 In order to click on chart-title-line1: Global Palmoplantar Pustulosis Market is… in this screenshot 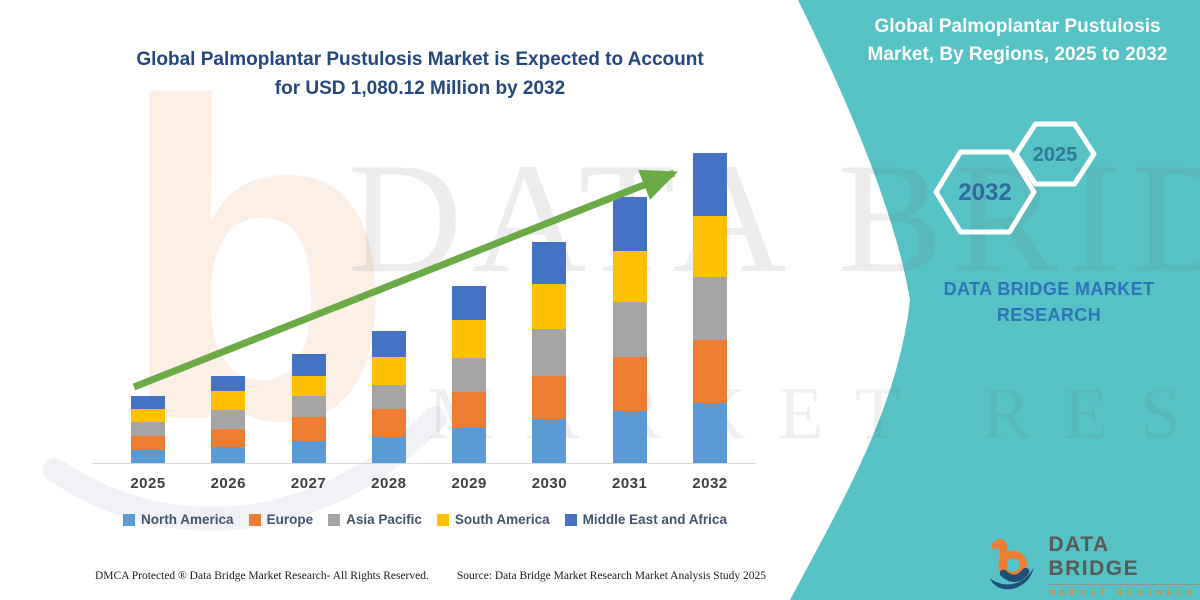, I will do `click(420, 59)`.